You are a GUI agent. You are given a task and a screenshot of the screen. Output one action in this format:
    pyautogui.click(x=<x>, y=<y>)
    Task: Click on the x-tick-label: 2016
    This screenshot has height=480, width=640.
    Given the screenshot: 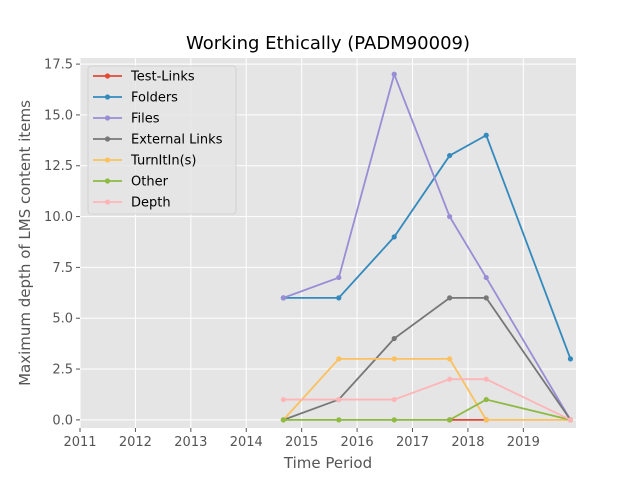 What is the action you would take?
    pyautogui.click(x=357, y=442)
    